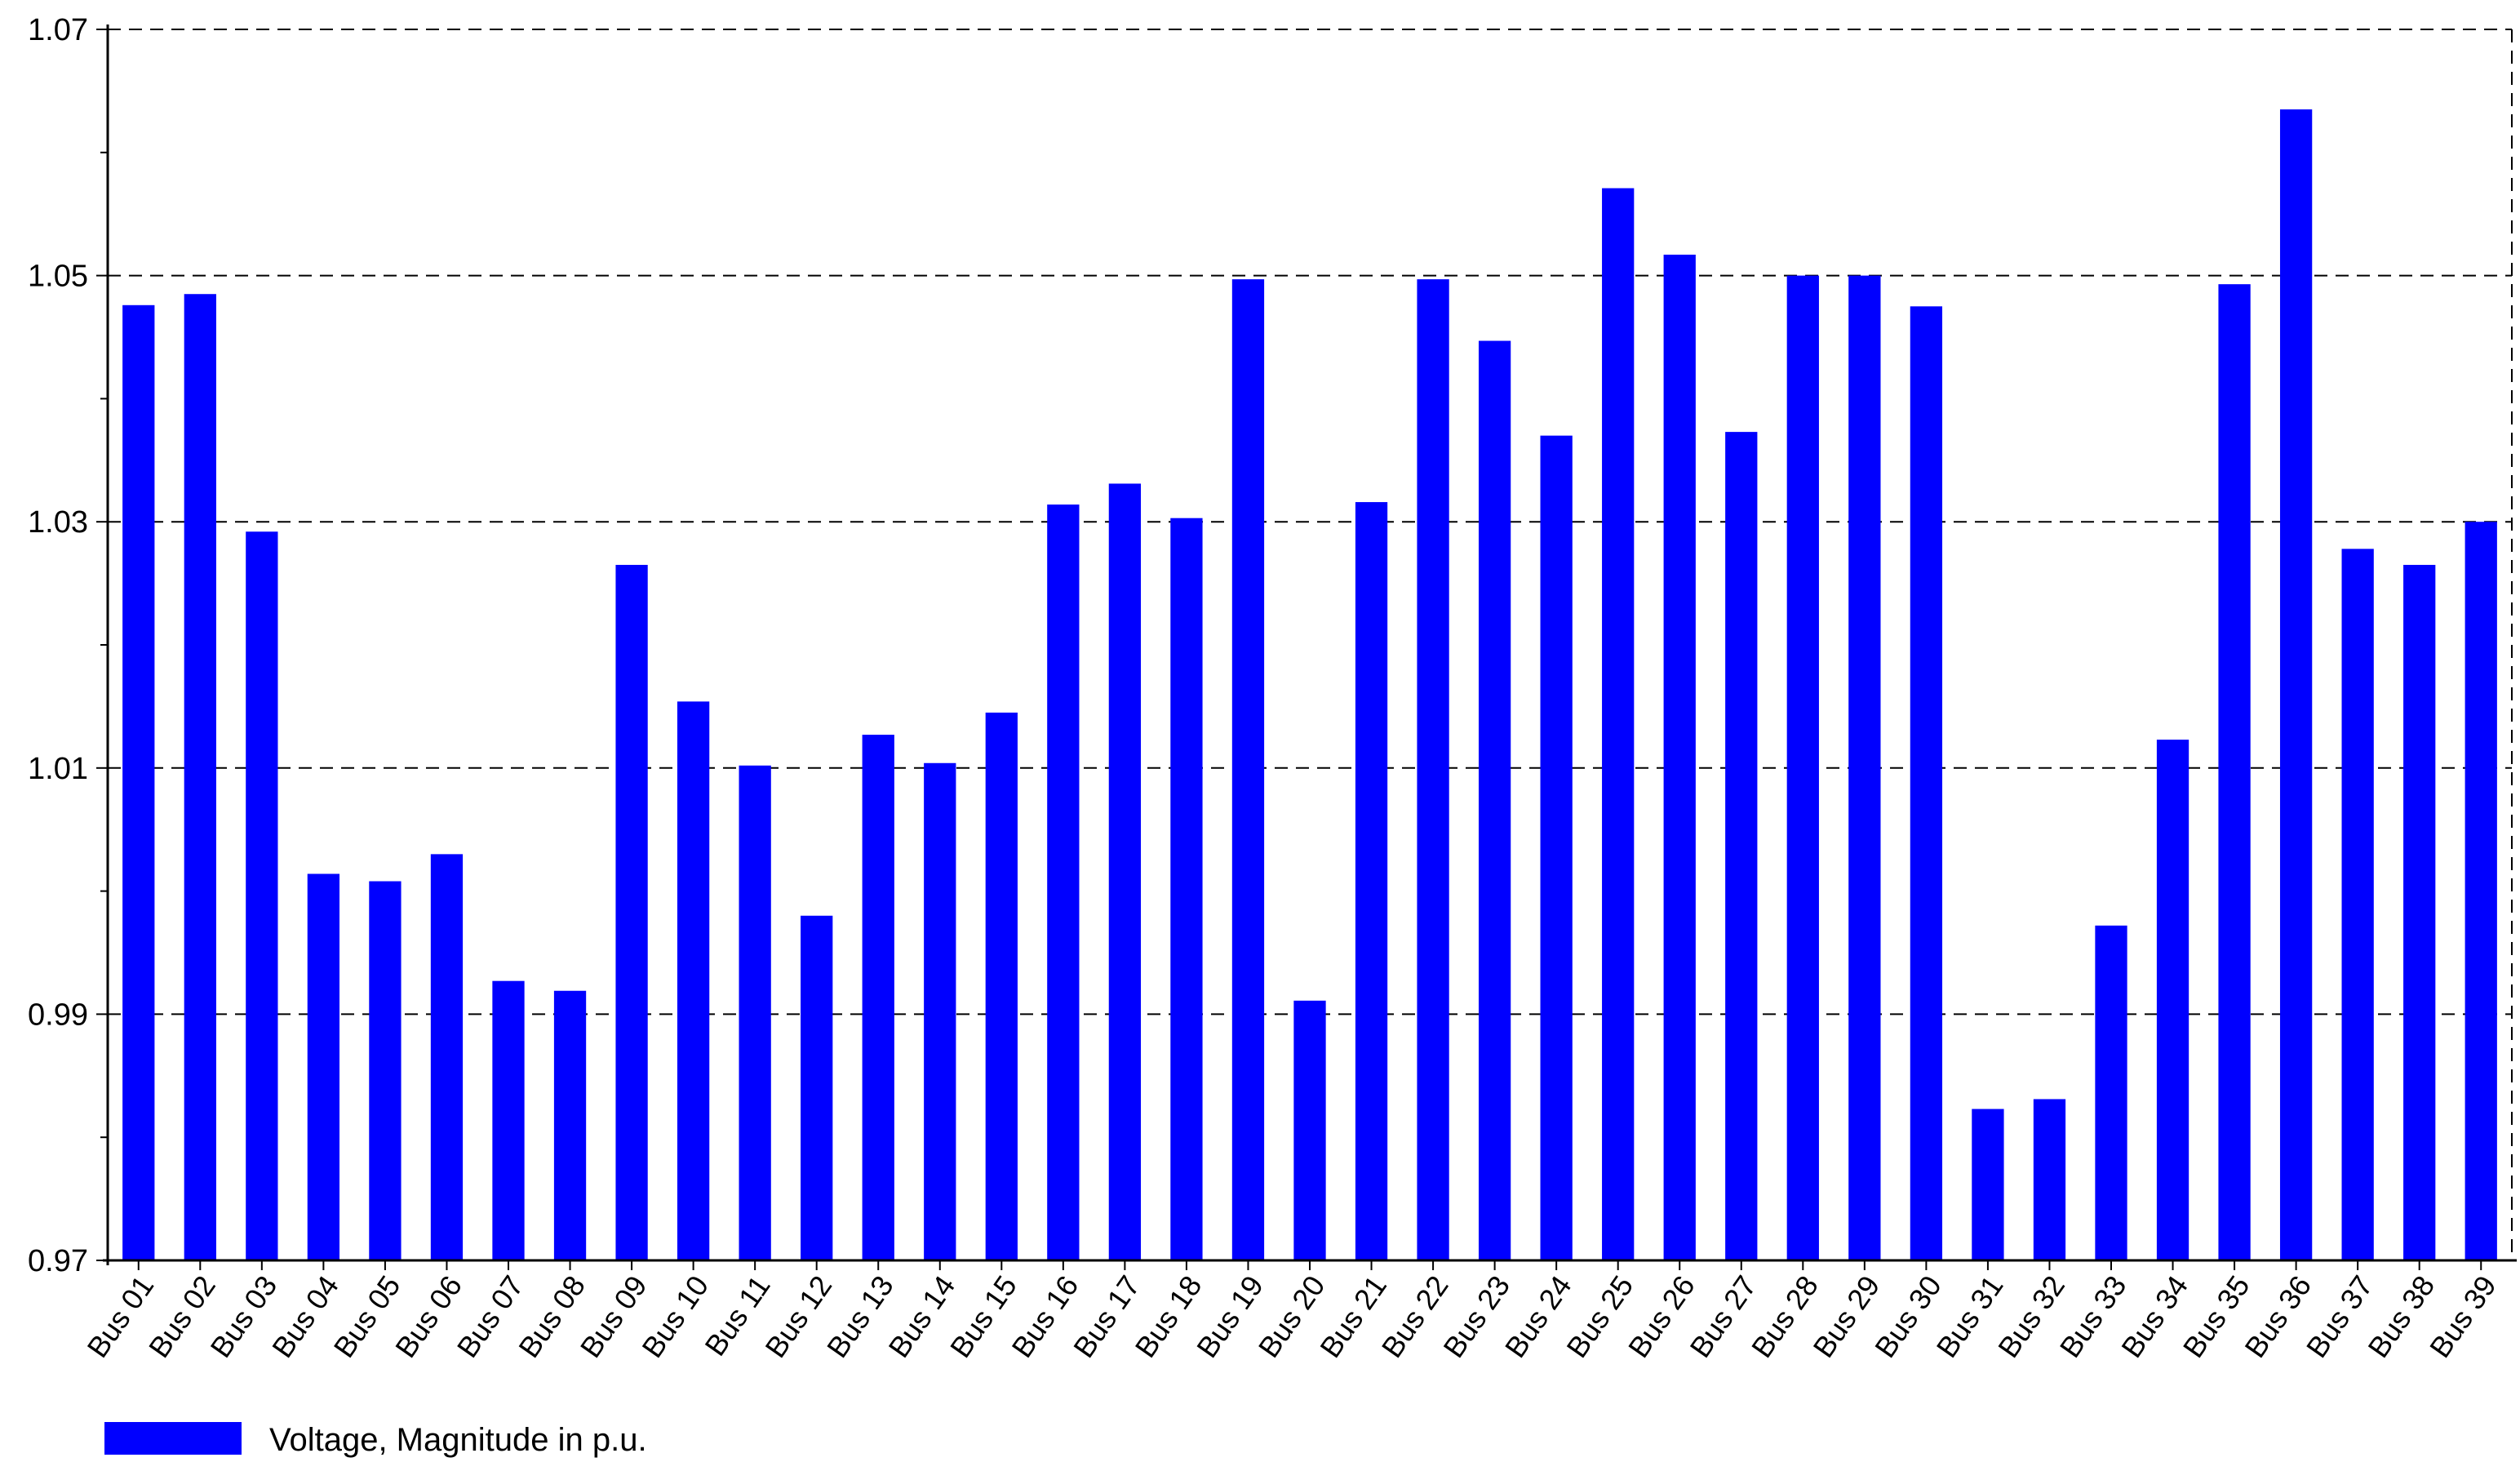 This screenshot has width=2520, height=1471. Describe the element at coordinates (58, 1015) in the screenshot. I see `y-tick-label: 0.99` at that location.